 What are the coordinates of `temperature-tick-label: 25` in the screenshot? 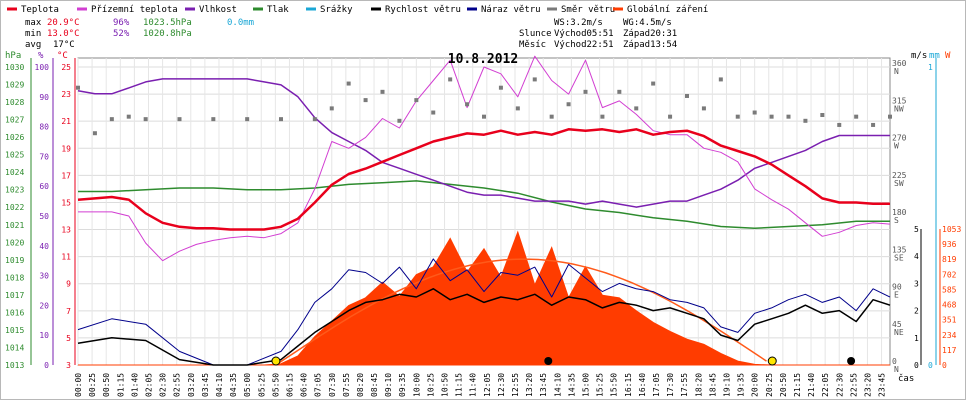 It's located at (66, 67).